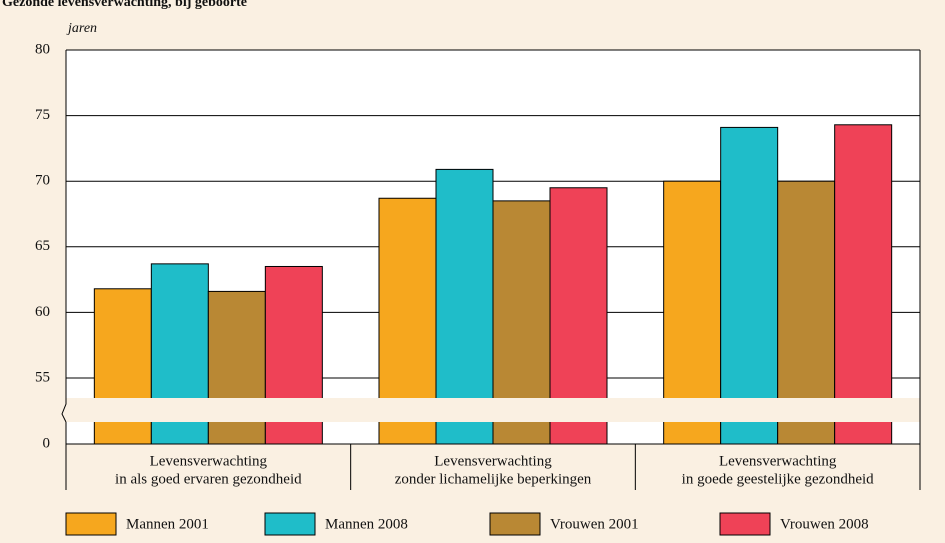 This screenshot has width=945, height=543. I want to click on y-axis-label: jaren, so click(81, 28).